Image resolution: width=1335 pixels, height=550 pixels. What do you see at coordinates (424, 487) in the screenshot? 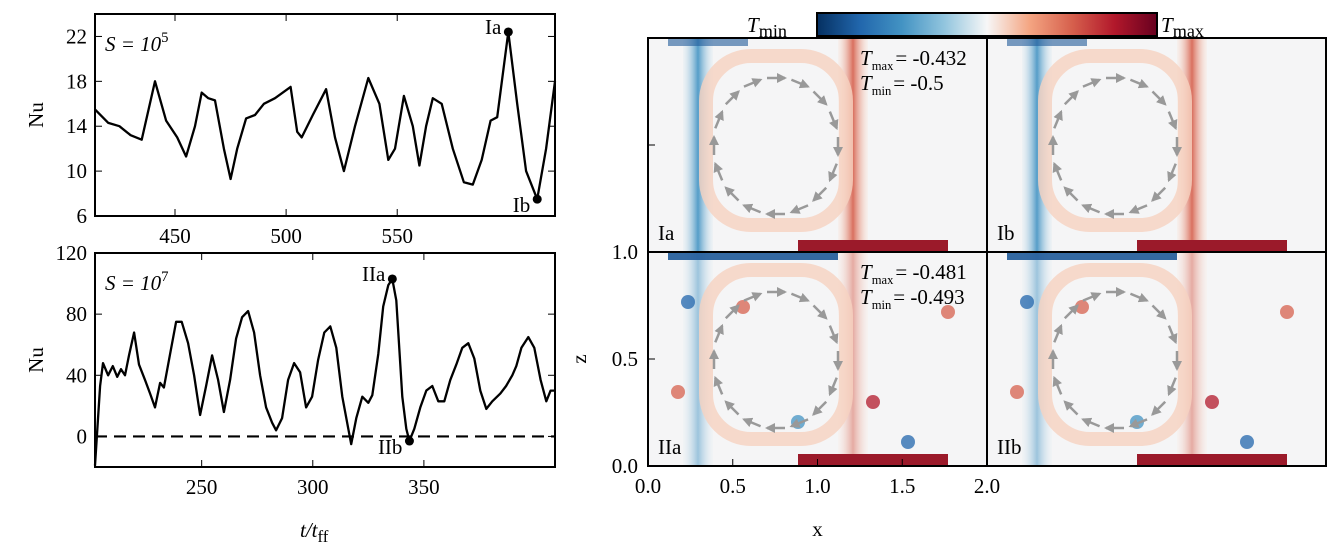
I see `x-tick-label: 350` at bounding box center [424, 487].